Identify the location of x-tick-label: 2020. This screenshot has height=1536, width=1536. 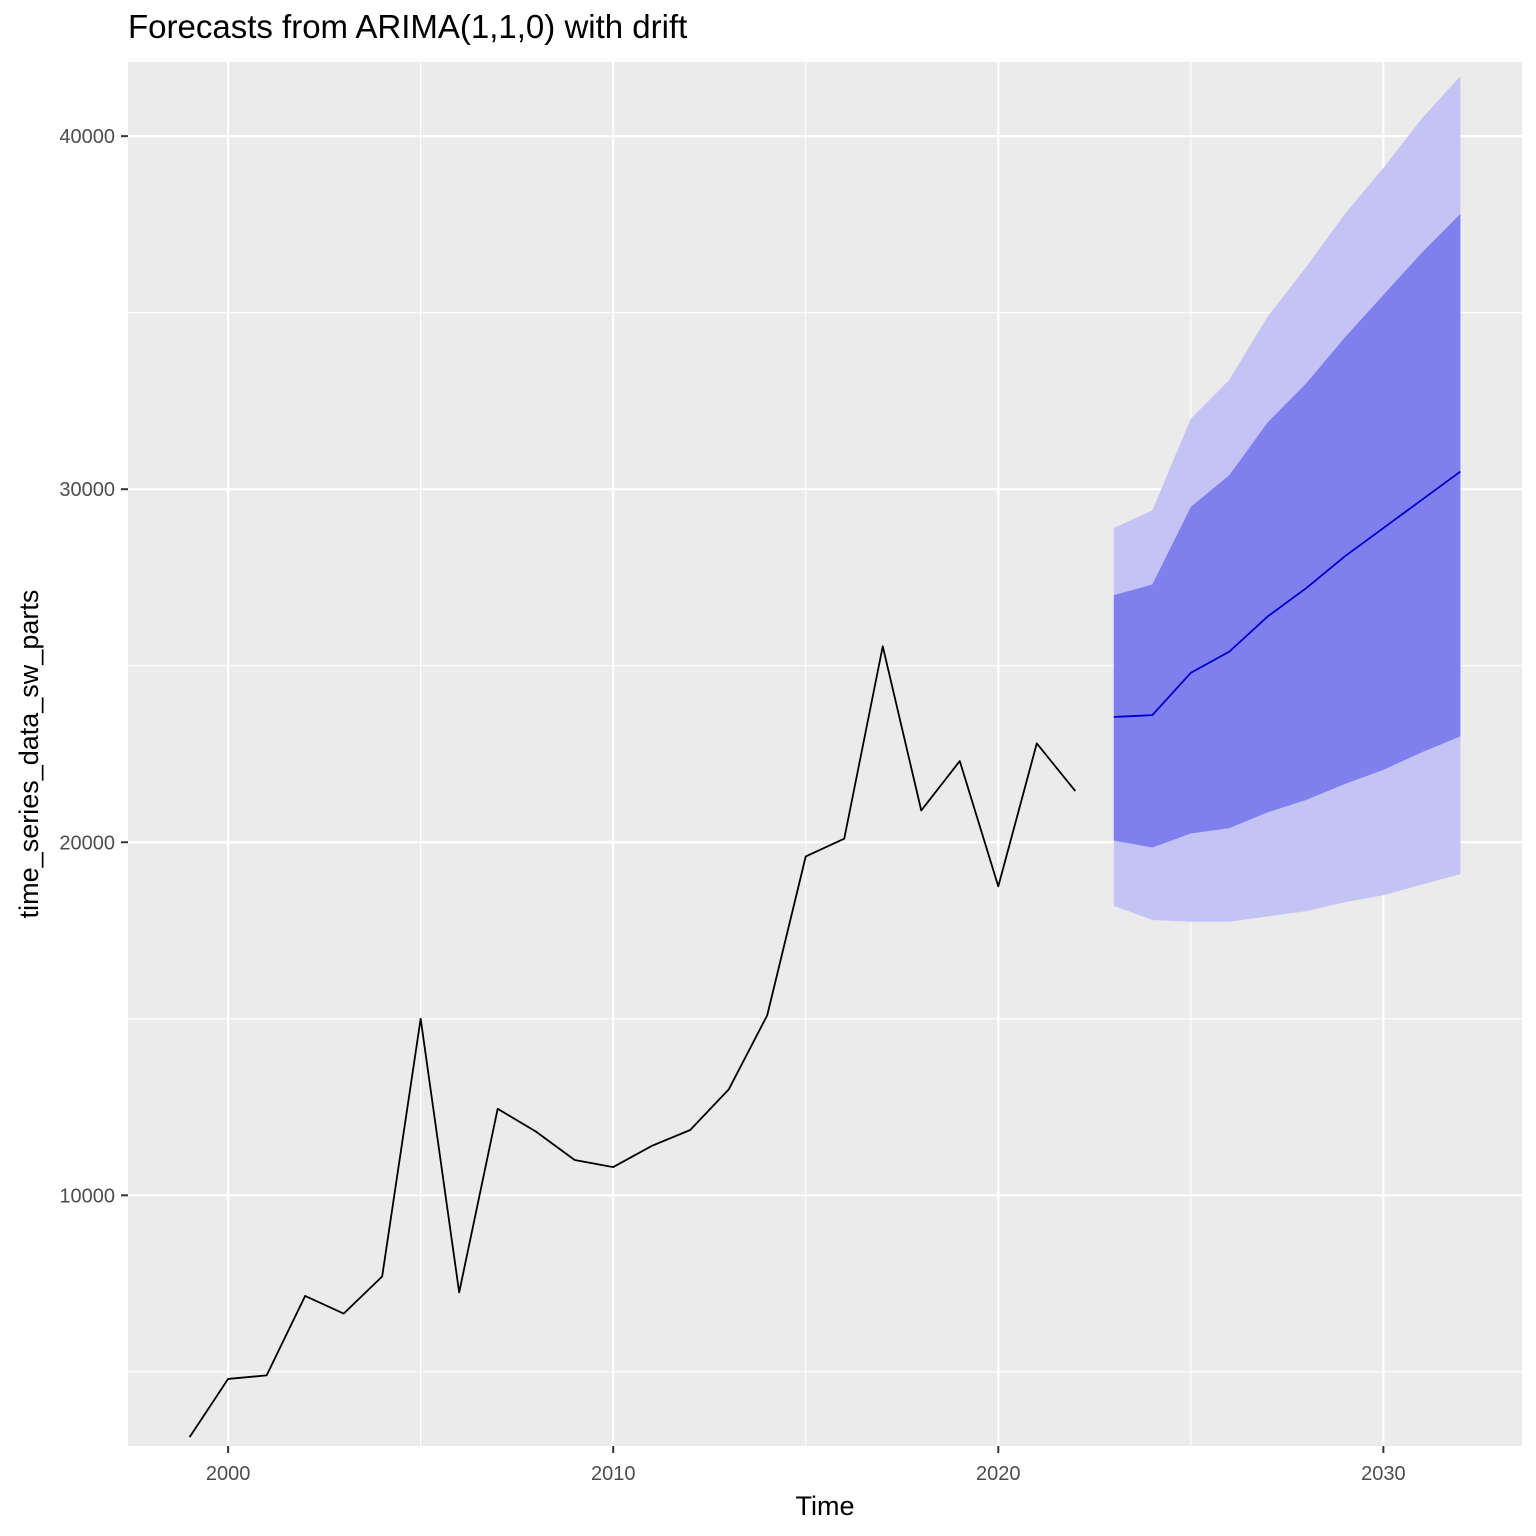
(998, 1474).